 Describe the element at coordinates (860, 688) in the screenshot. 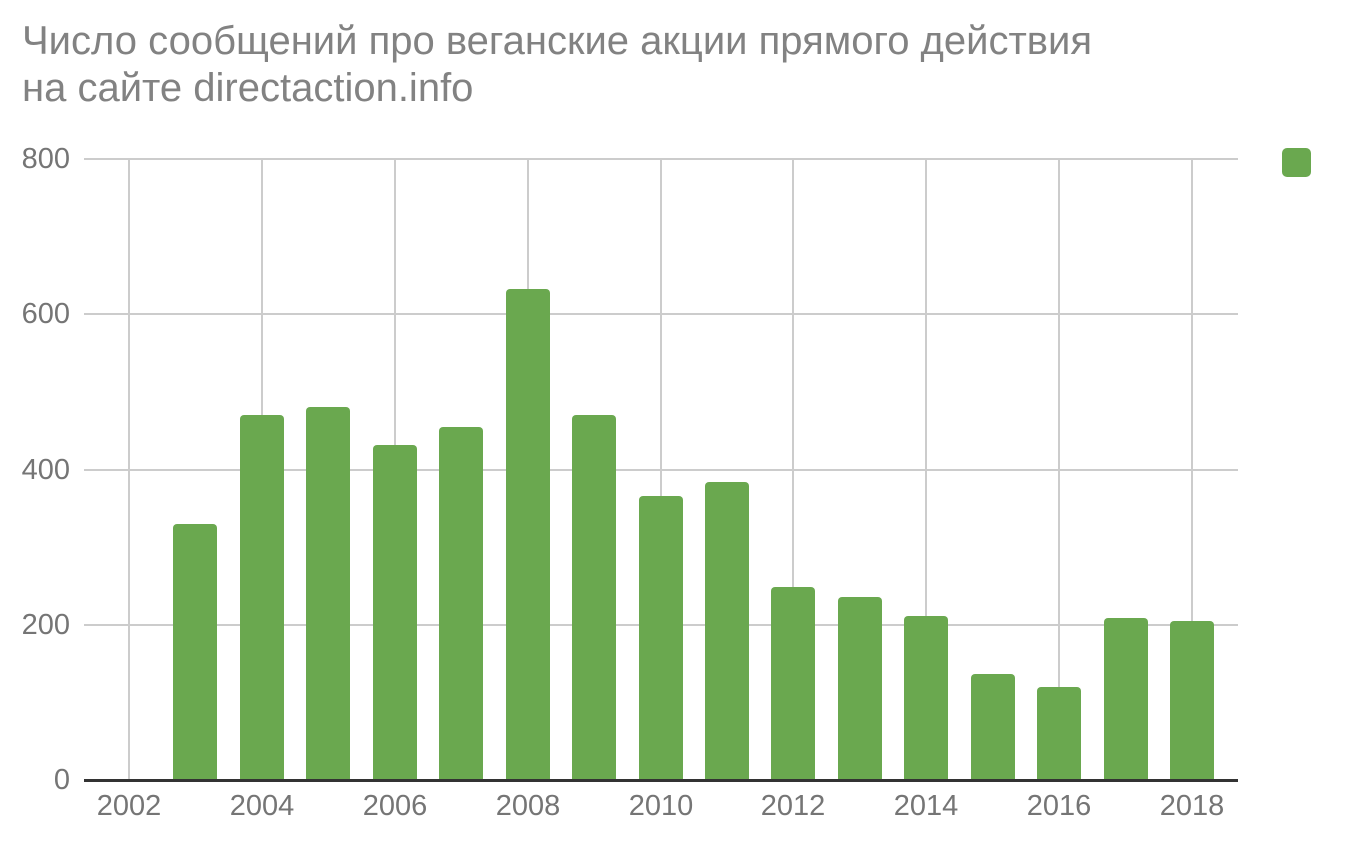

I see `bar-2013` at that location.